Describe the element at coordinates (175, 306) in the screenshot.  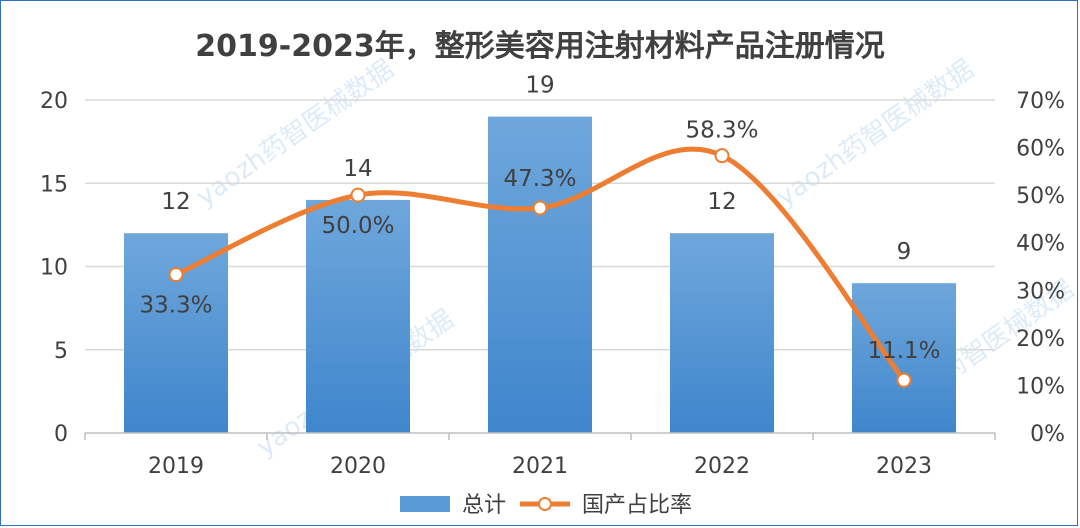
I see `line-value-label: 33.3%` at that location.